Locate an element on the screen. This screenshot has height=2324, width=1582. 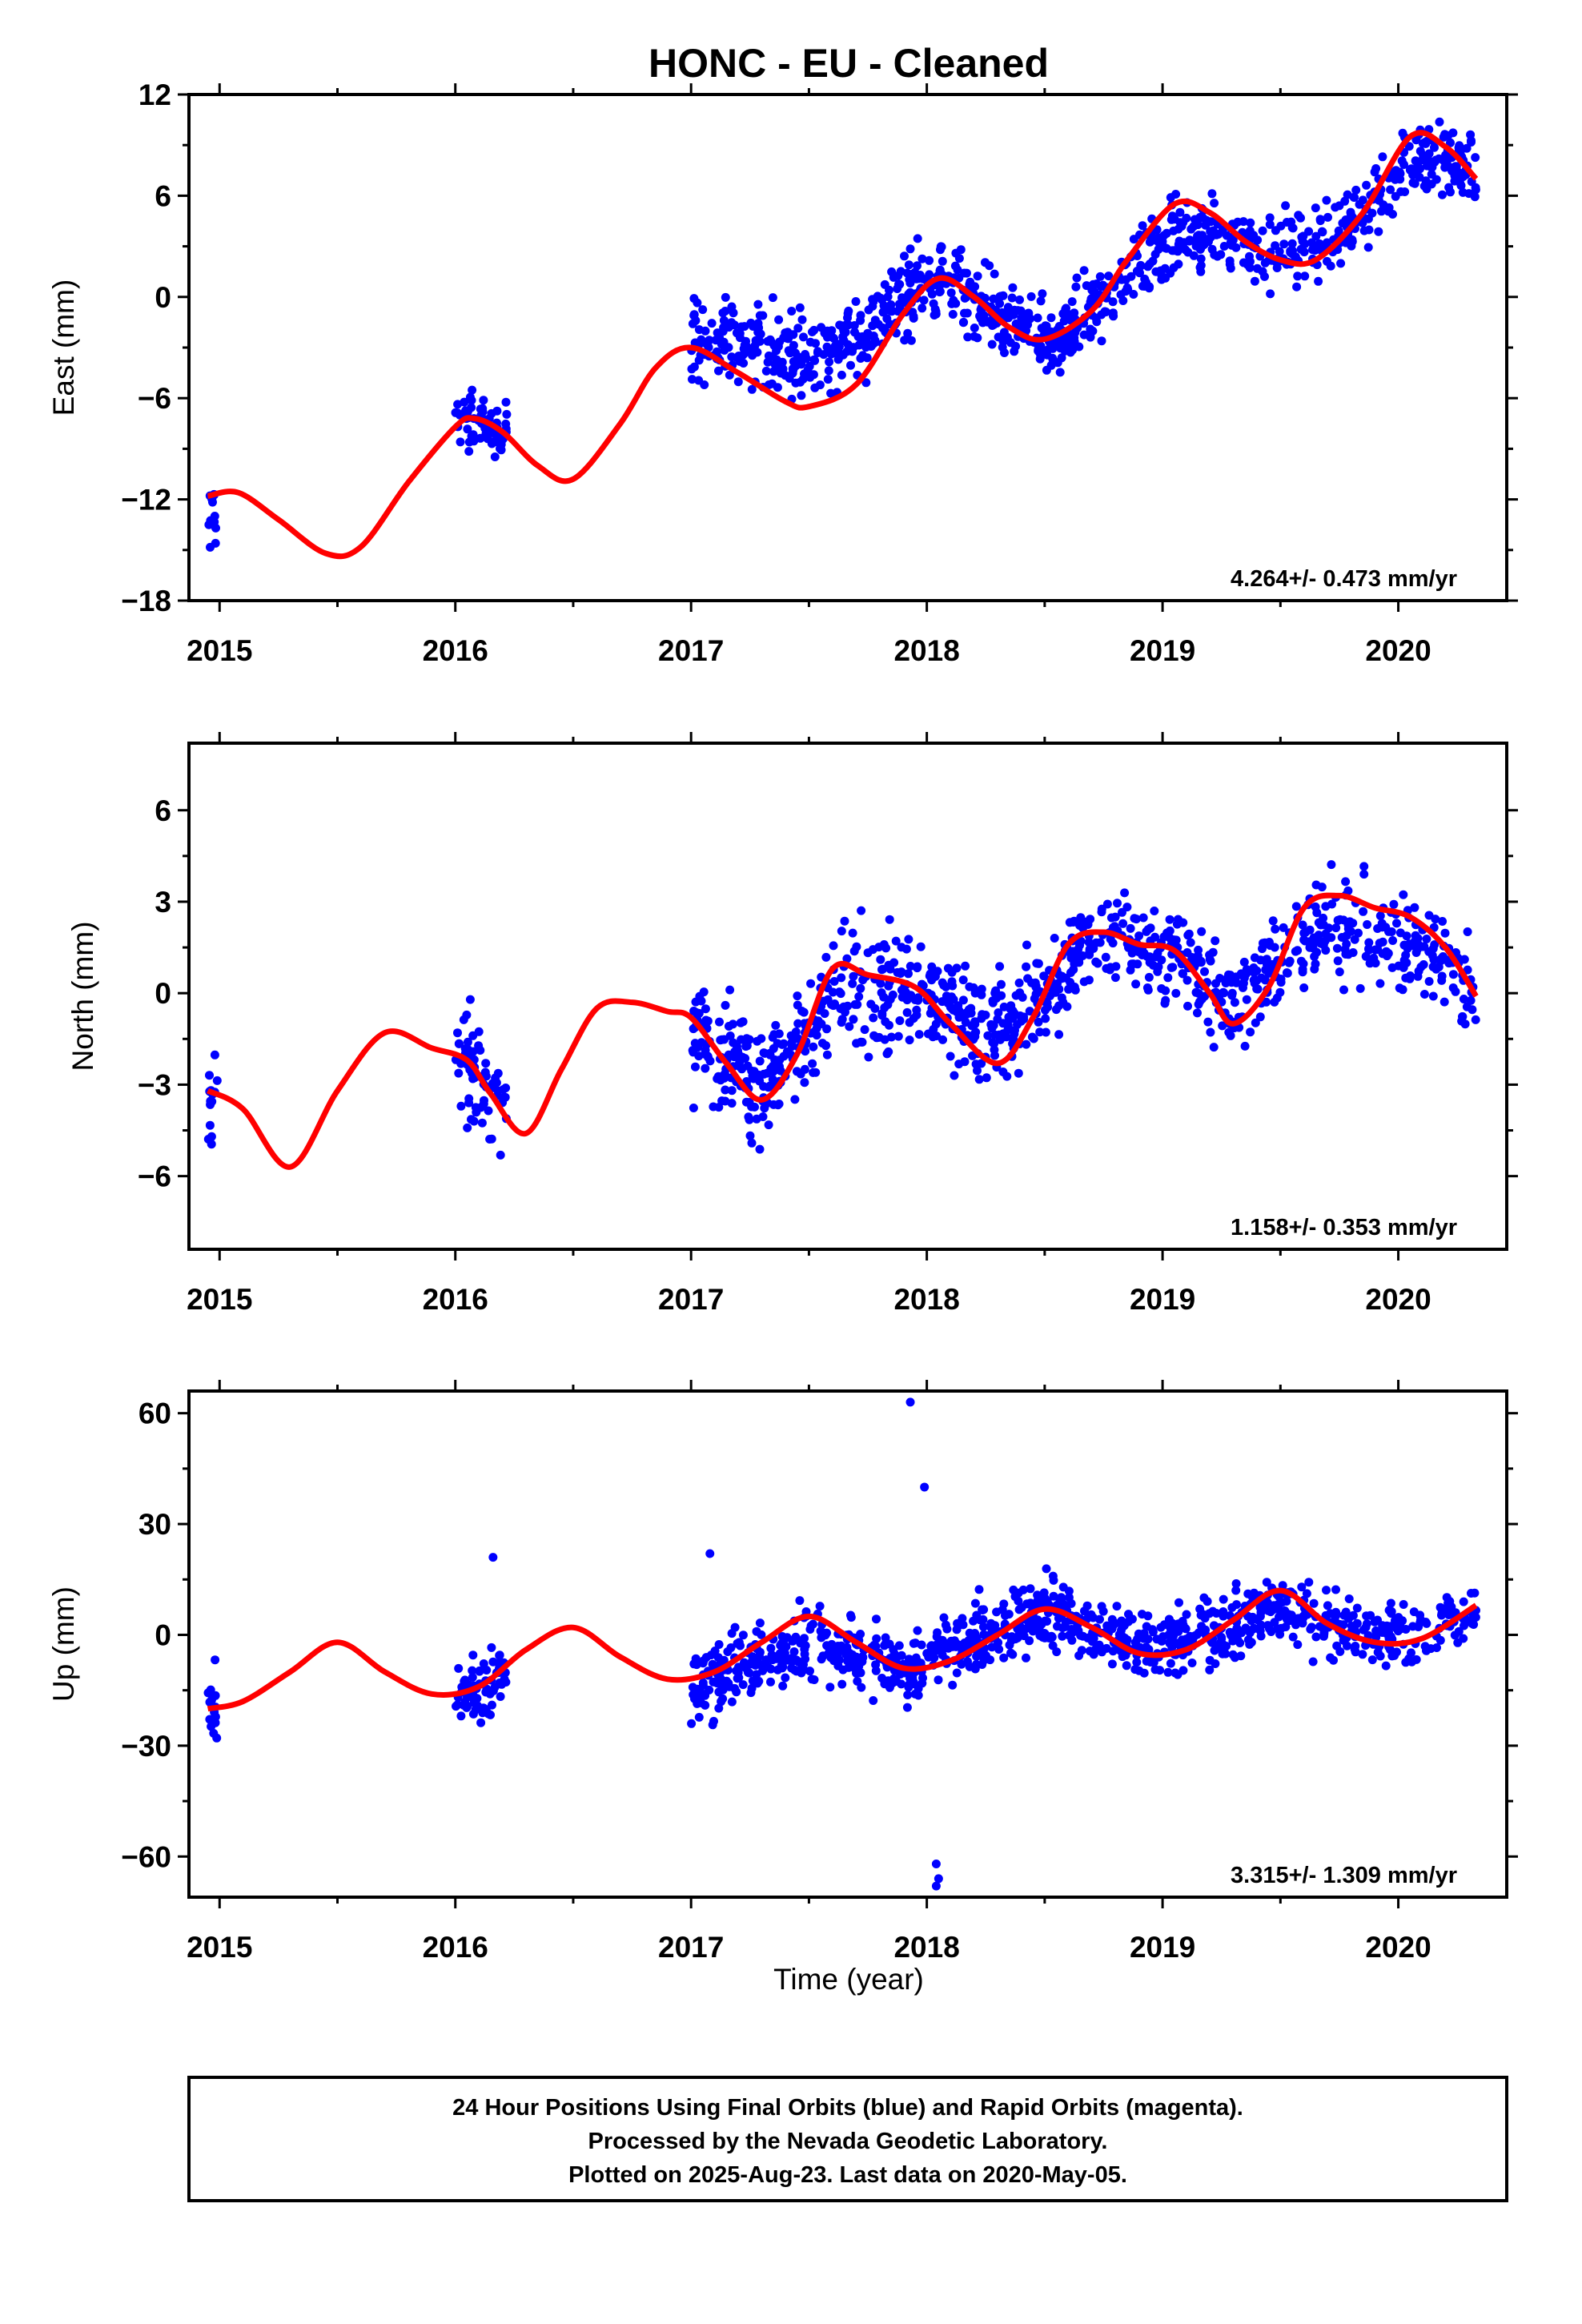
data-point-outlier is located at coordinates (910, 1402).